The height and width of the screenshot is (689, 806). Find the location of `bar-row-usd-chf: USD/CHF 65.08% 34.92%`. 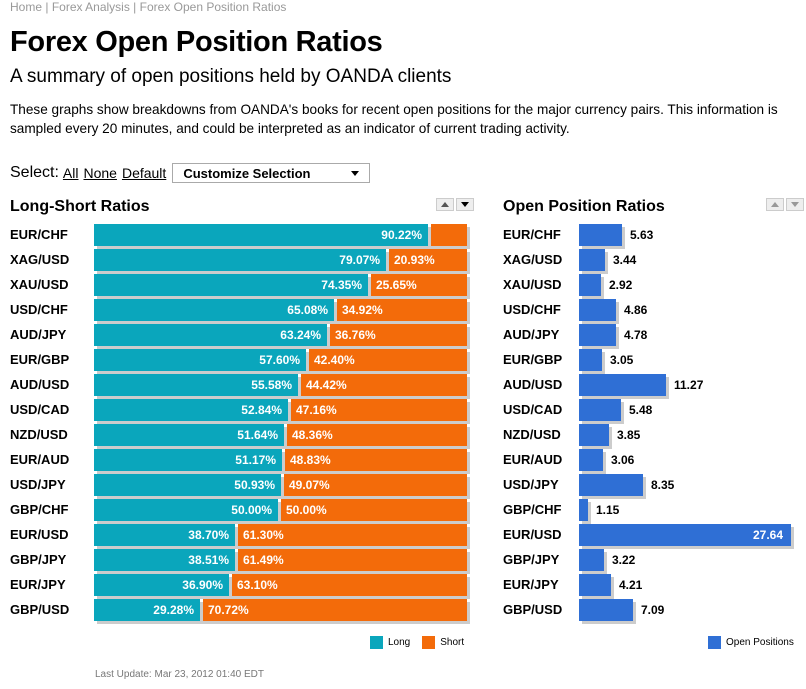

bar-row-usd-chf: USD/CHF 65.08% 34.92% is located at coordinates (241, 311).